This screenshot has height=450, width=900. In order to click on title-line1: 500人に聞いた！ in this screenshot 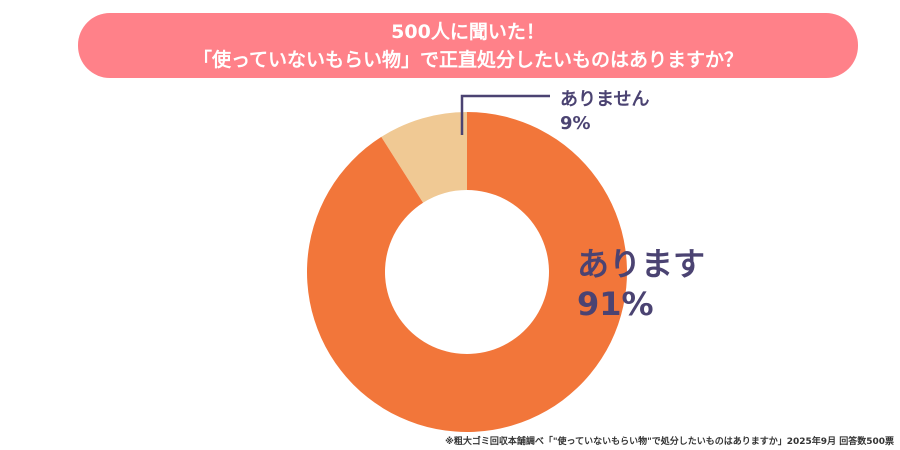, I will do `click(468, 32)`.